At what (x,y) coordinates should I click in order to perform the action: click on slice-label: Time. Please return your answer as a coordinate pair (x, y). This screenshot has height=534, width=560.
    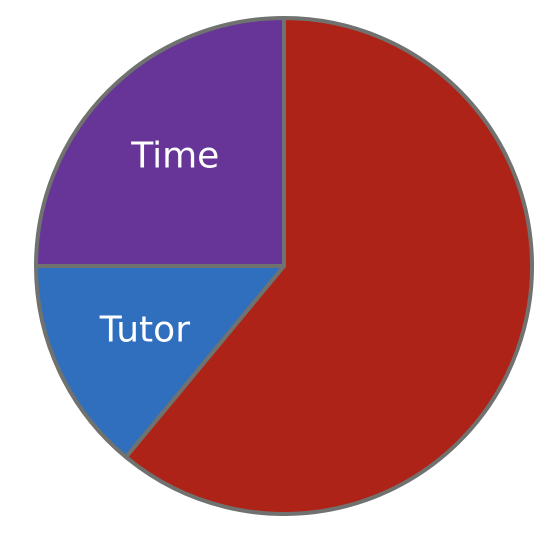
    Looking at the image, I should click on (174, 155).